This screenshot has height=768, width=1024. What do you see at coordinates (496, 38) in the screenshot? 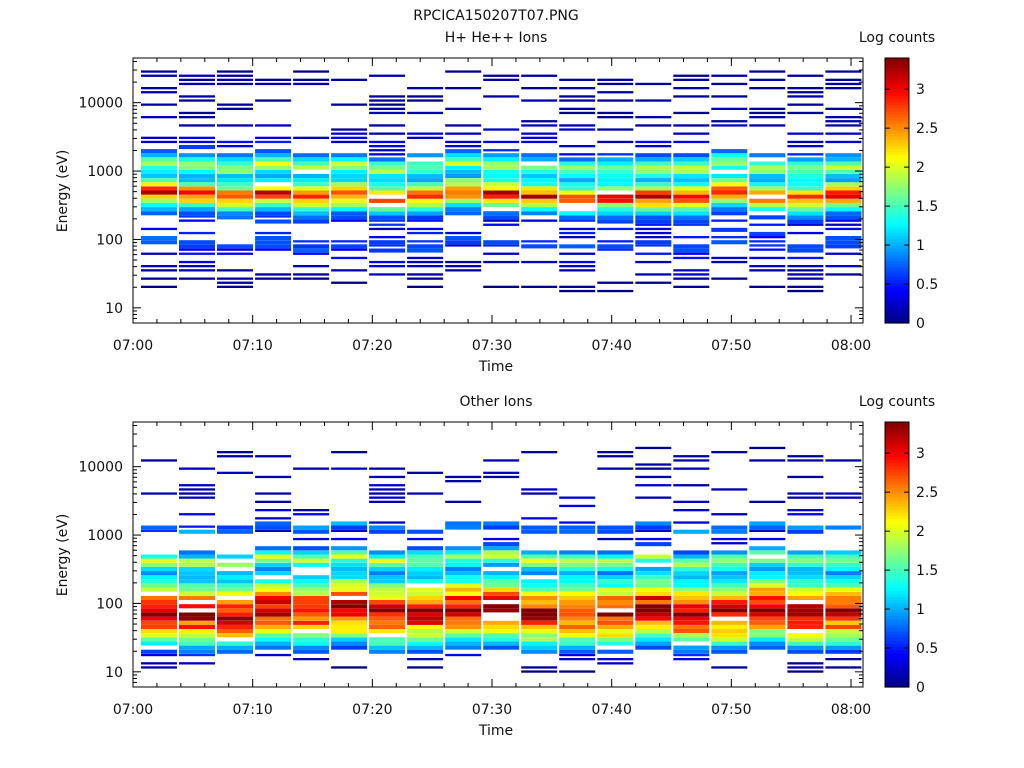
I see `panel-title: H+ He++ Ions` at bounding box center [496, 38].